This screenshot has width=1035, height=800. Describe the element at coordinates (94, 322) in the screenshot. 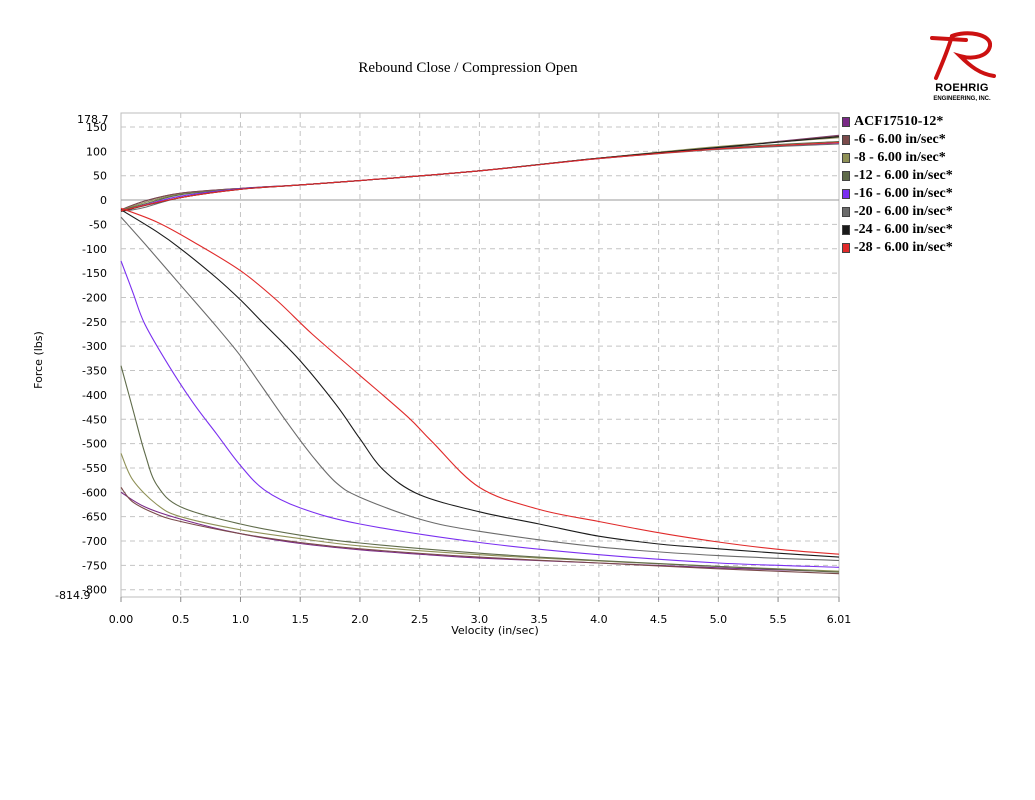

I see `y-tick-label: -250` at that location.